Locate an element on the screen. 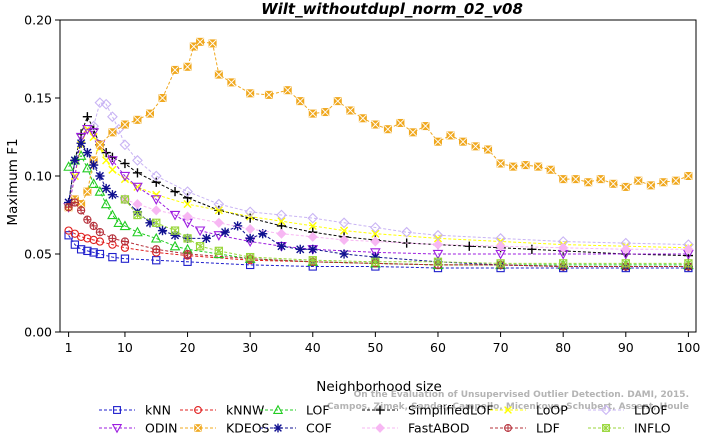  y-tick-label: 0.15 is located at coordinates (38, 98).